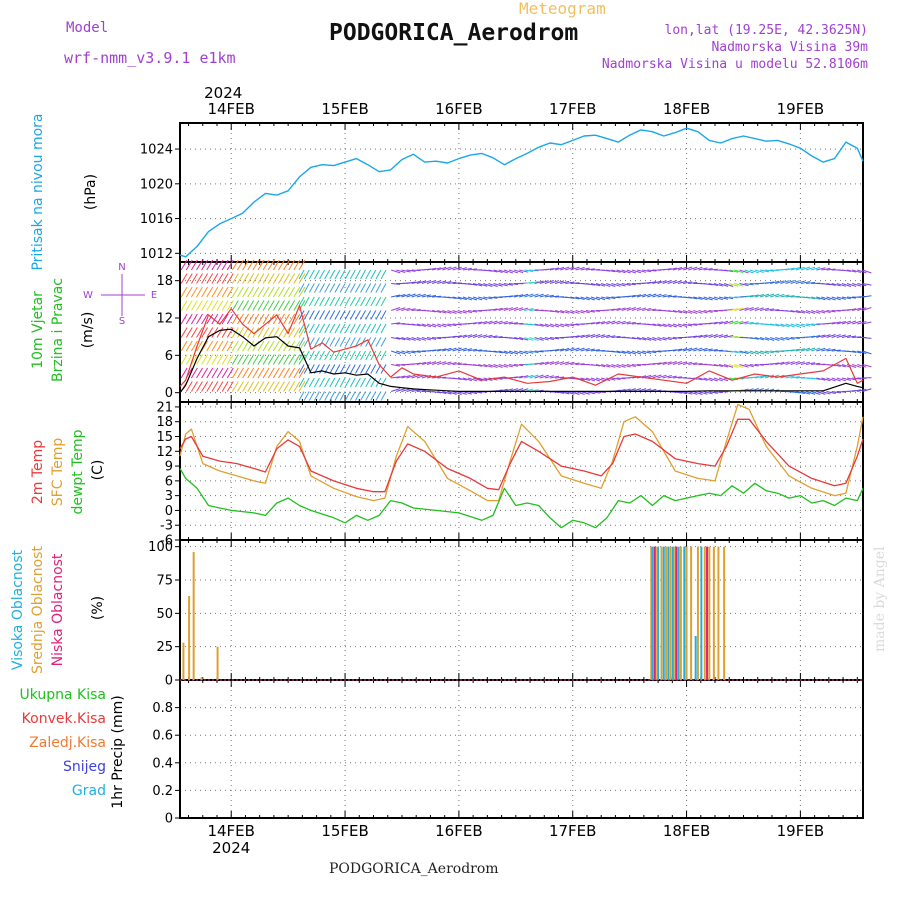 The width and height of the screenshot is (900, 900). What do you see at coordinates (231, 848) in the screenshot?
I see `x-bottom-year: 2024` at bounding box center [231, 848].